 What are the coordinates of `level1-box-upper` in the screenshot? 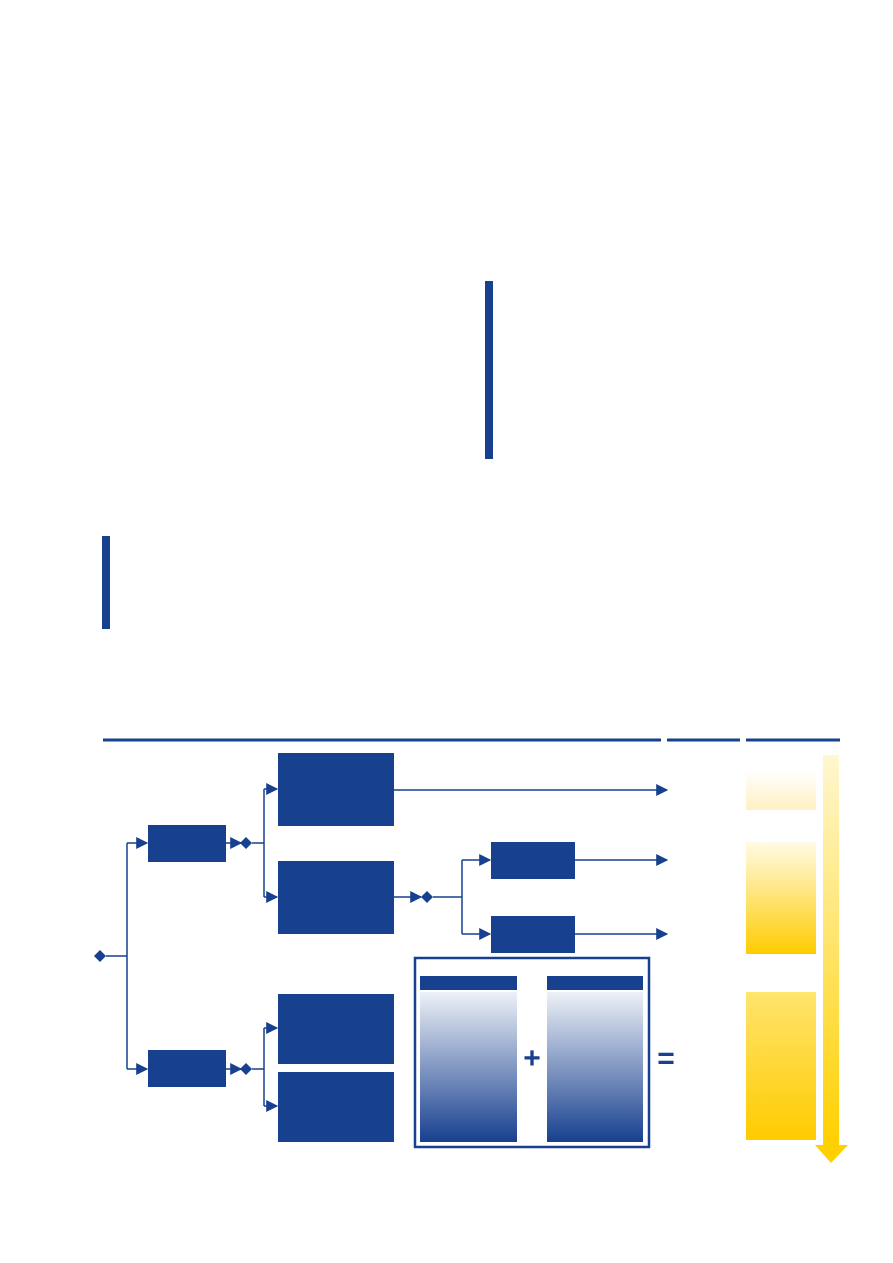 It's located at (187, 843).